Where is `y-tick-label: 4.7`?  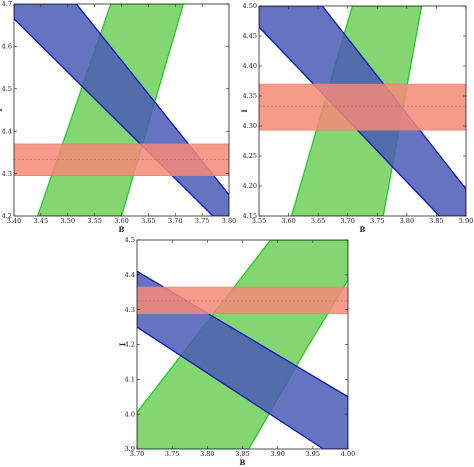
y-tick-label: 4.7 is located at coordinates (7, 4).